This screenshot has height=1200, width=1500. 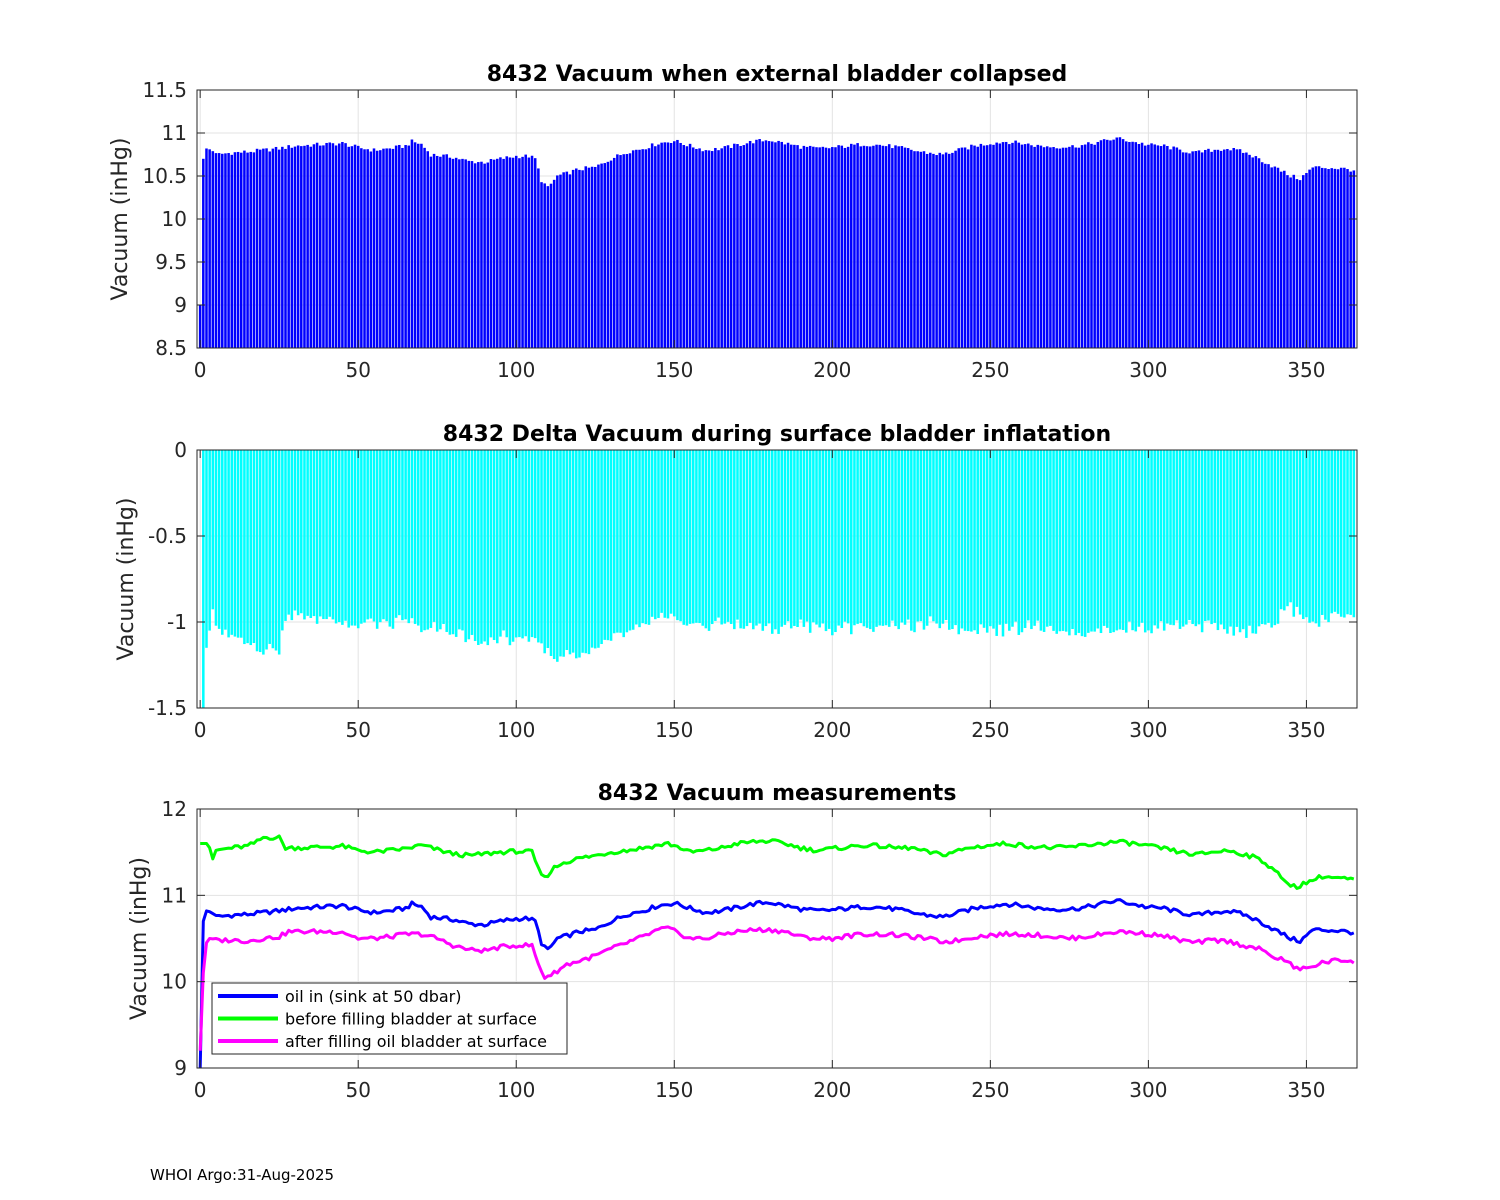 I want to click on y-tick-label: 9, so click(x=180, y=1068).